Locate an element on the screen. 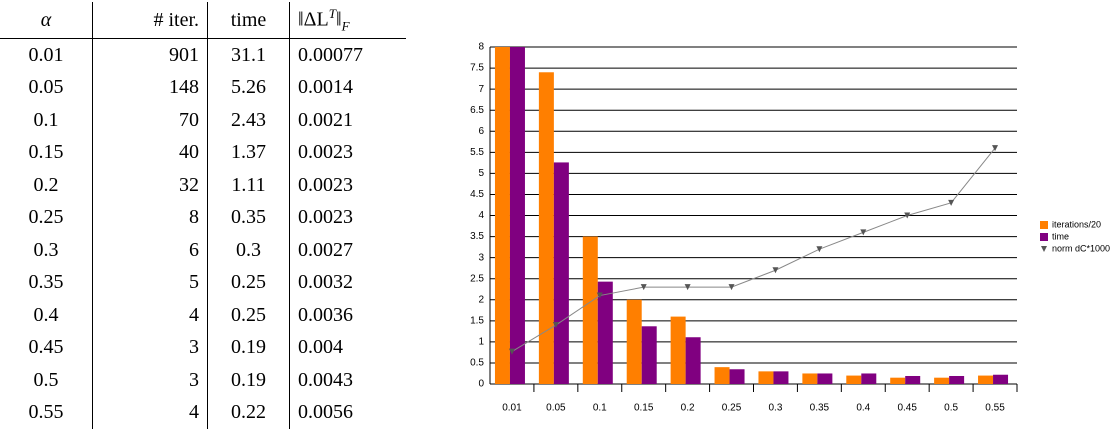  x-tick-label: 0.45 is located at coordinates (907, 408).